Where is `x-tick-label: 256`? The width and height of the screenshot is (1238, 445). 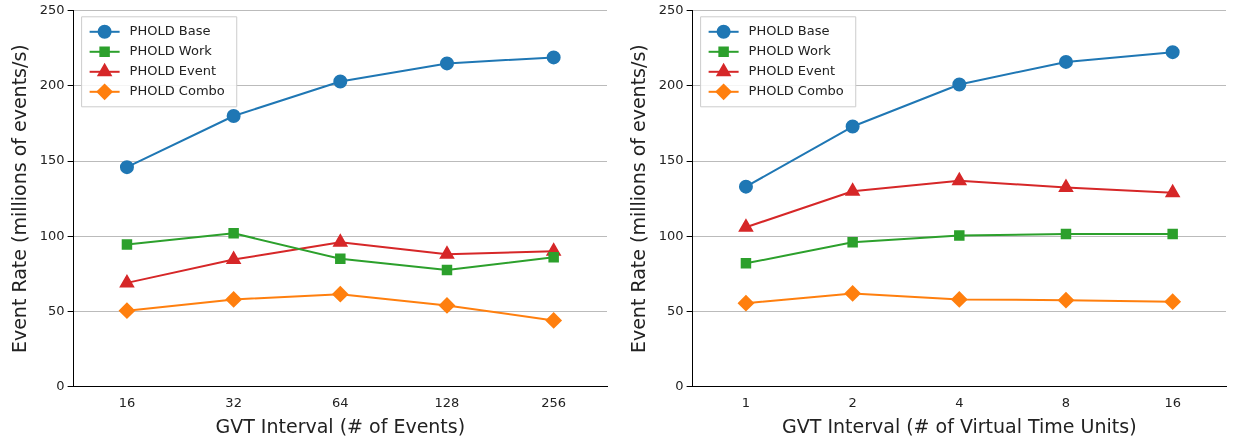
x-tick-label: 256 is located at coordinates (554, 402).